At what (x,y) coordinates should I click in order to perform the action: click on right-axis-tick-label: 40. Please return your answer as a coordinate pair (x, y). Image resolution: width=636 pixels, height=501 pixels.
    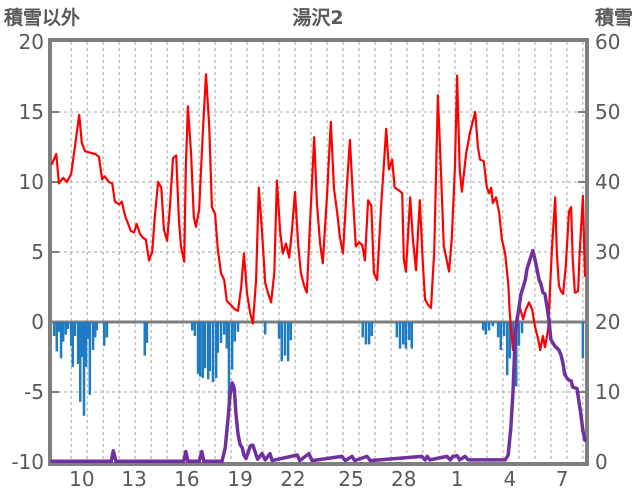
    Looking at the image, I should click on (607, 182).